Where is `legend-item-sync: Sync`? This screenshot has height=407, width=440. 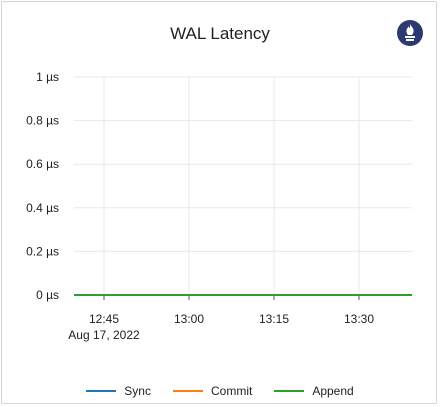 legend-item-sync: Sync is located at coordinates (118, 391).